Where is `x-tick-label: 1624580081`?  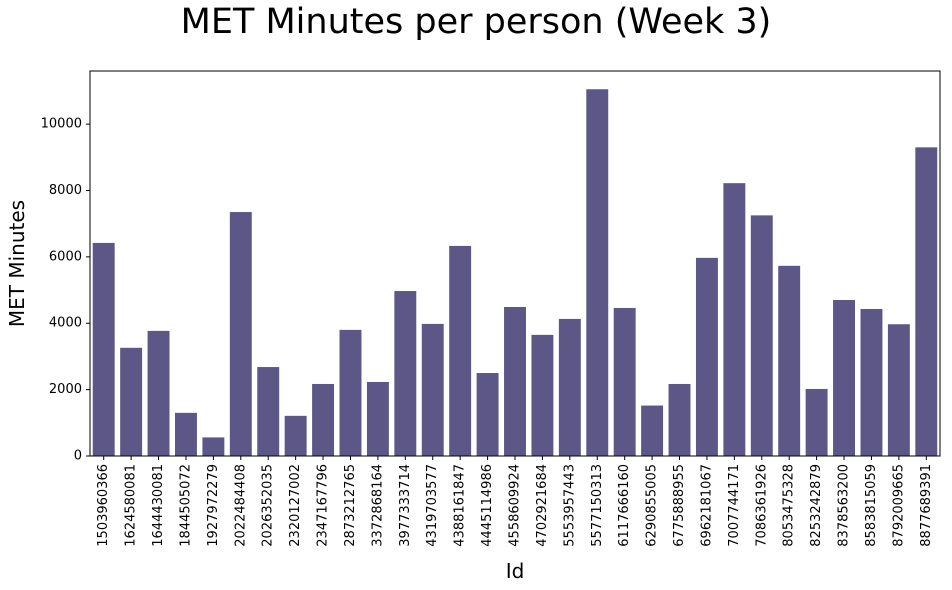
x-tick-label: 1624580081 is located at coordinates (131, 505).